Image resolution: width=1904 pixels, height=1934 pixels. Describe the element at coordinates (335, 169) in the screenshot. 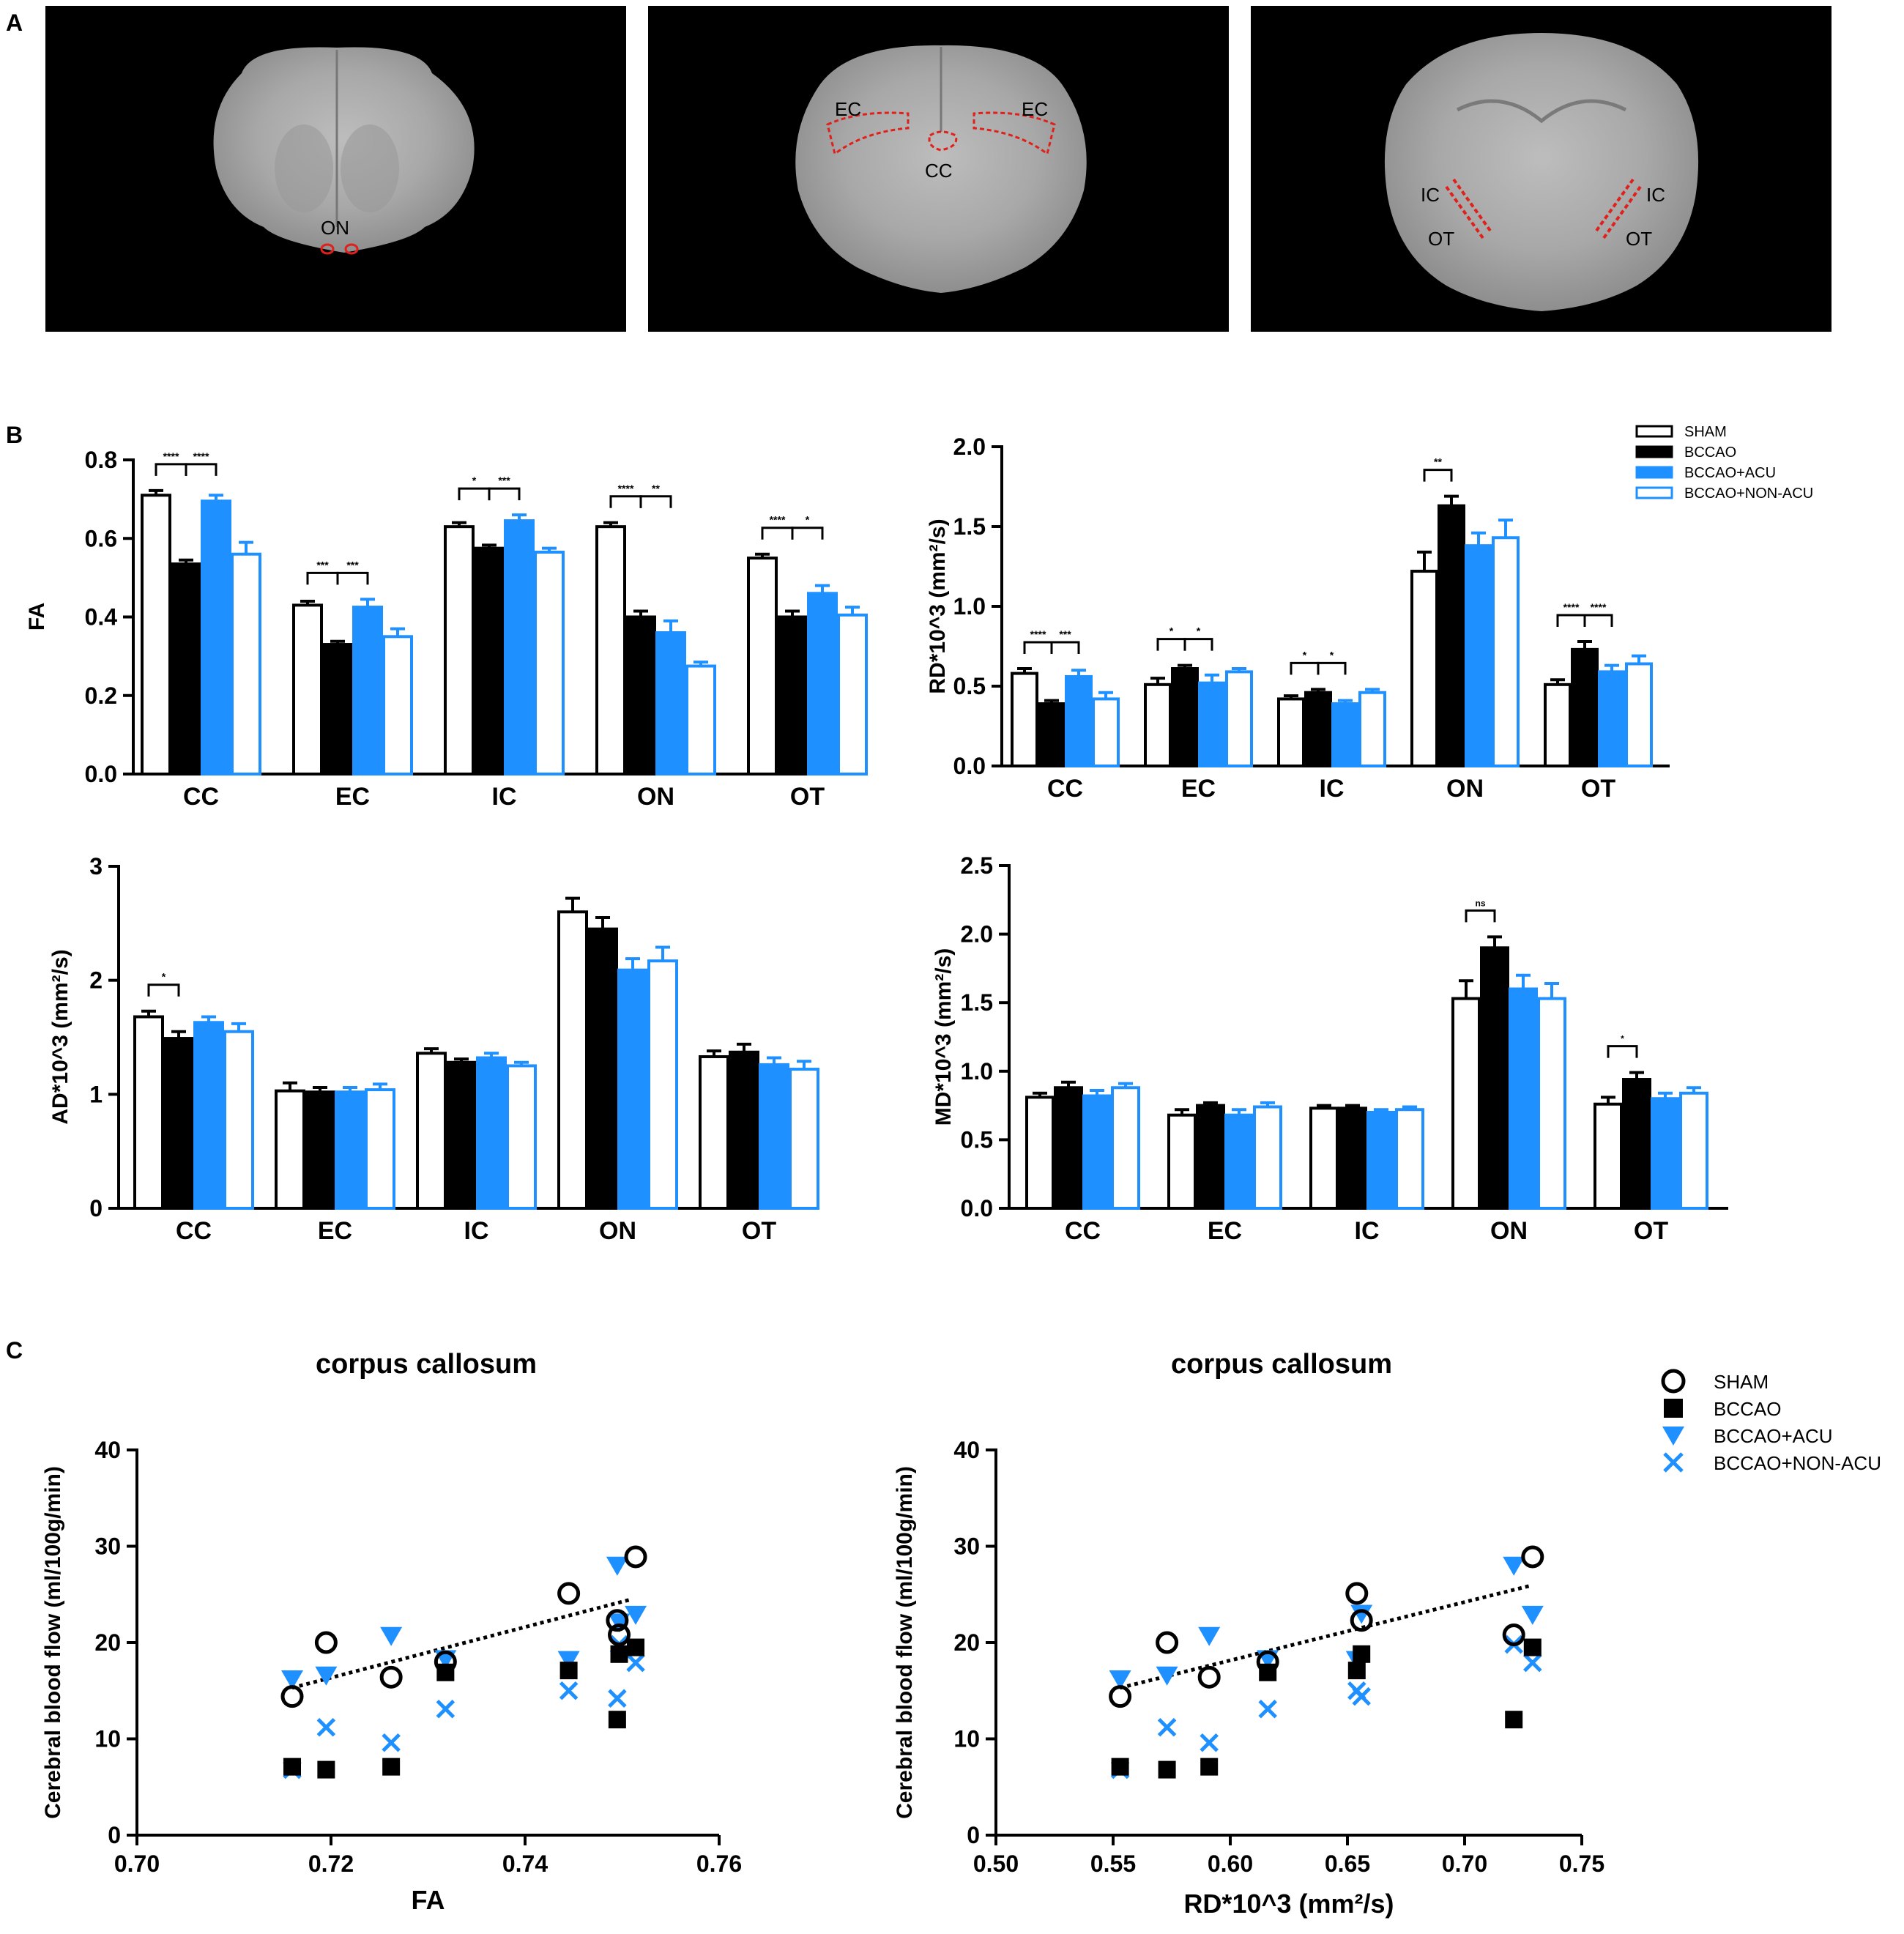

I see `brain-image-1: ON` at that location.